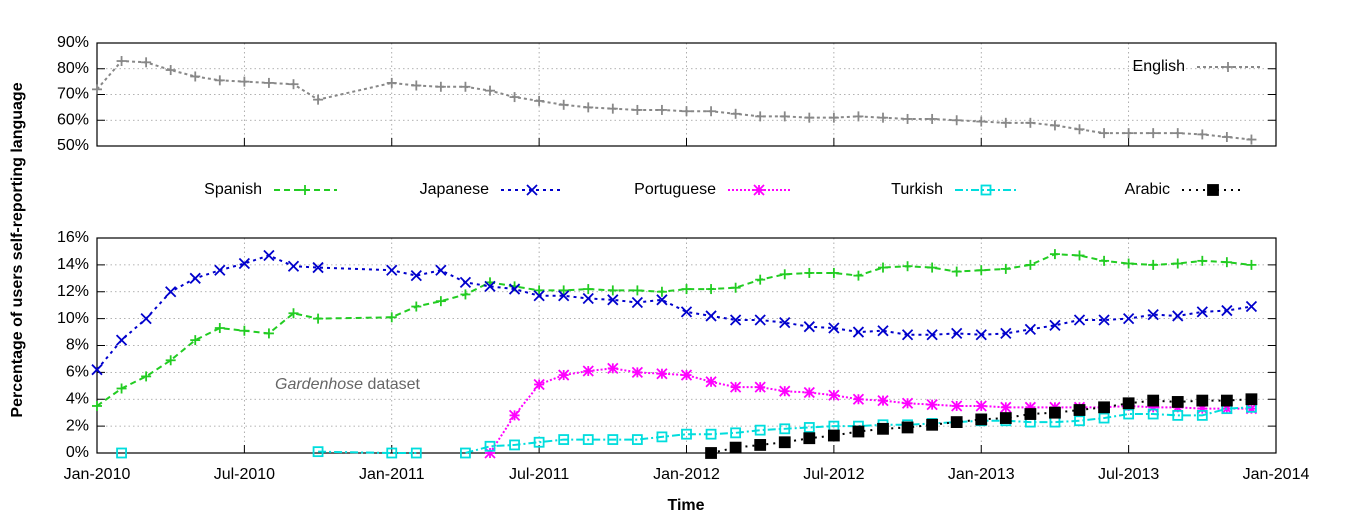  What do you see at coordinates (981, 474) in the screenshot?
I see `x-tick-label: Jan-2013` at bounding box center [981, 474].